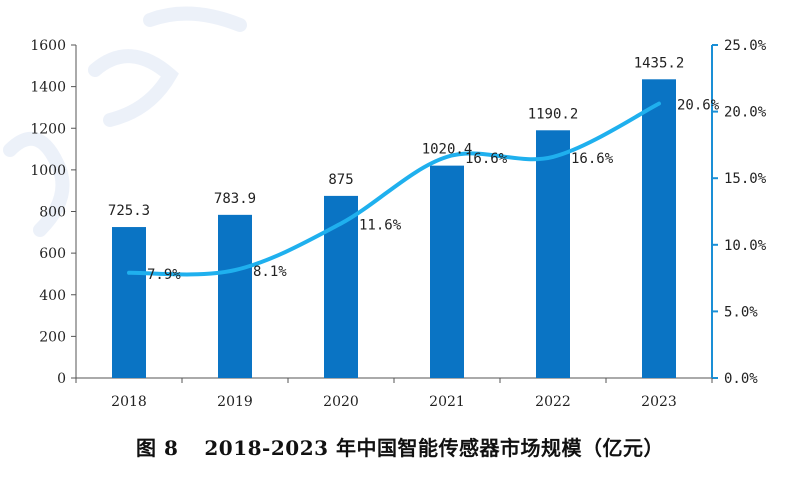 Image resolution: width=800 pixels, height=488 pixels. What do you see at coordinates (698, 106) in the screenshot?
I see `growth-rate-label: 20.6%` at bounding box center [698, 106].